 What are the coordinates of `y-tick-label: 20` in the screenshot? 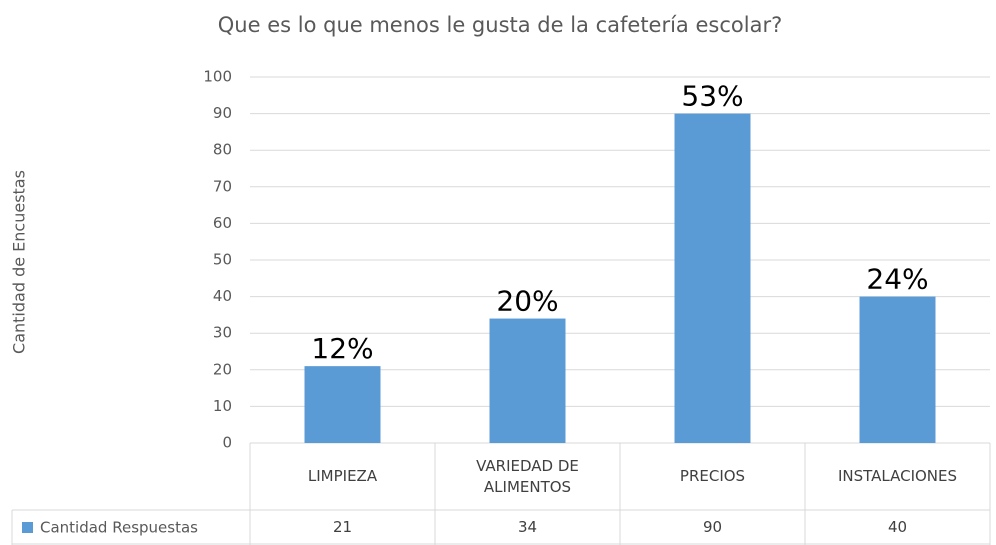 It's located at (222, 369).